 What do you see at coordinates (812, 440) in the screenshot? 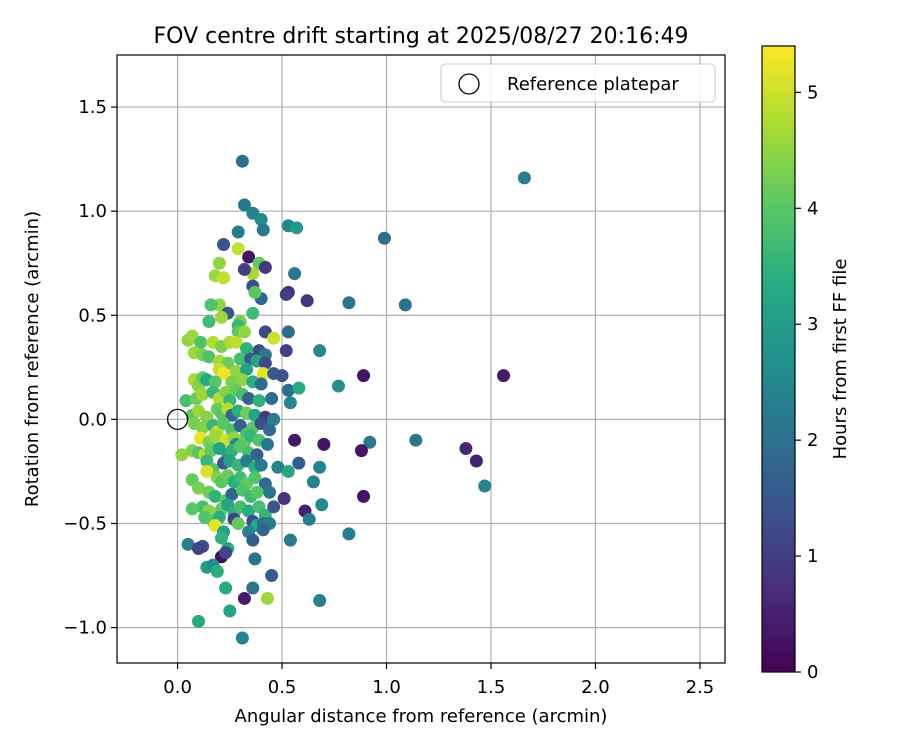
I see `colorbar-tick-label: 2` at bounding box center [812, 440].